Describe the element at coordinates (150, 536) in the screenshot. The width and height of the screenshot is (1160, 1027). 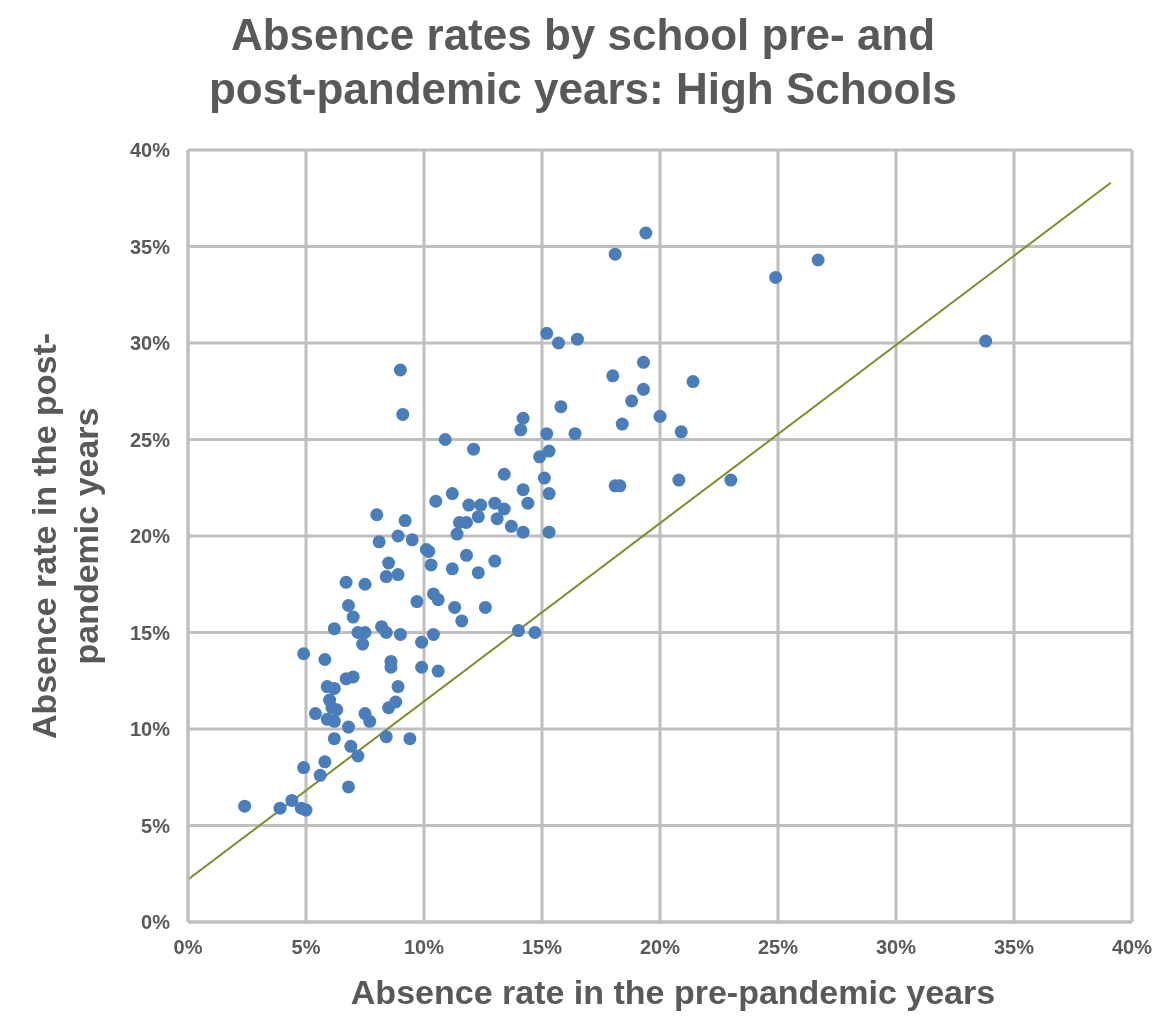
I see `y-tick-label: 20%` at that location.